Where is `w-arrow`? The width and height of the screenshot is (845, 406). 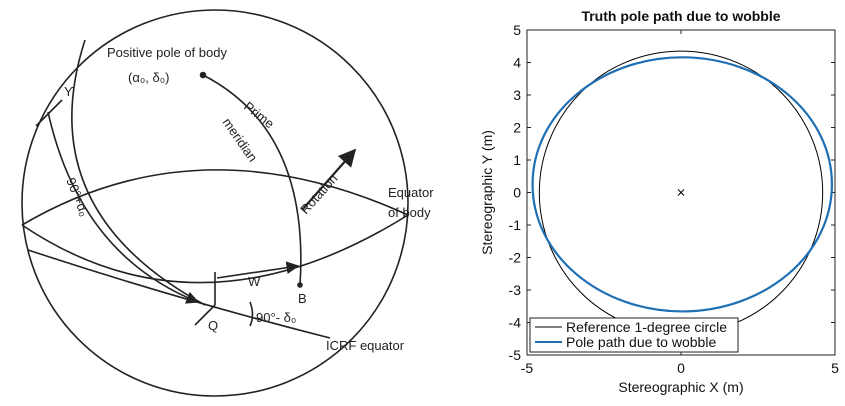 w-arrow is located at coordinates (258, 270).